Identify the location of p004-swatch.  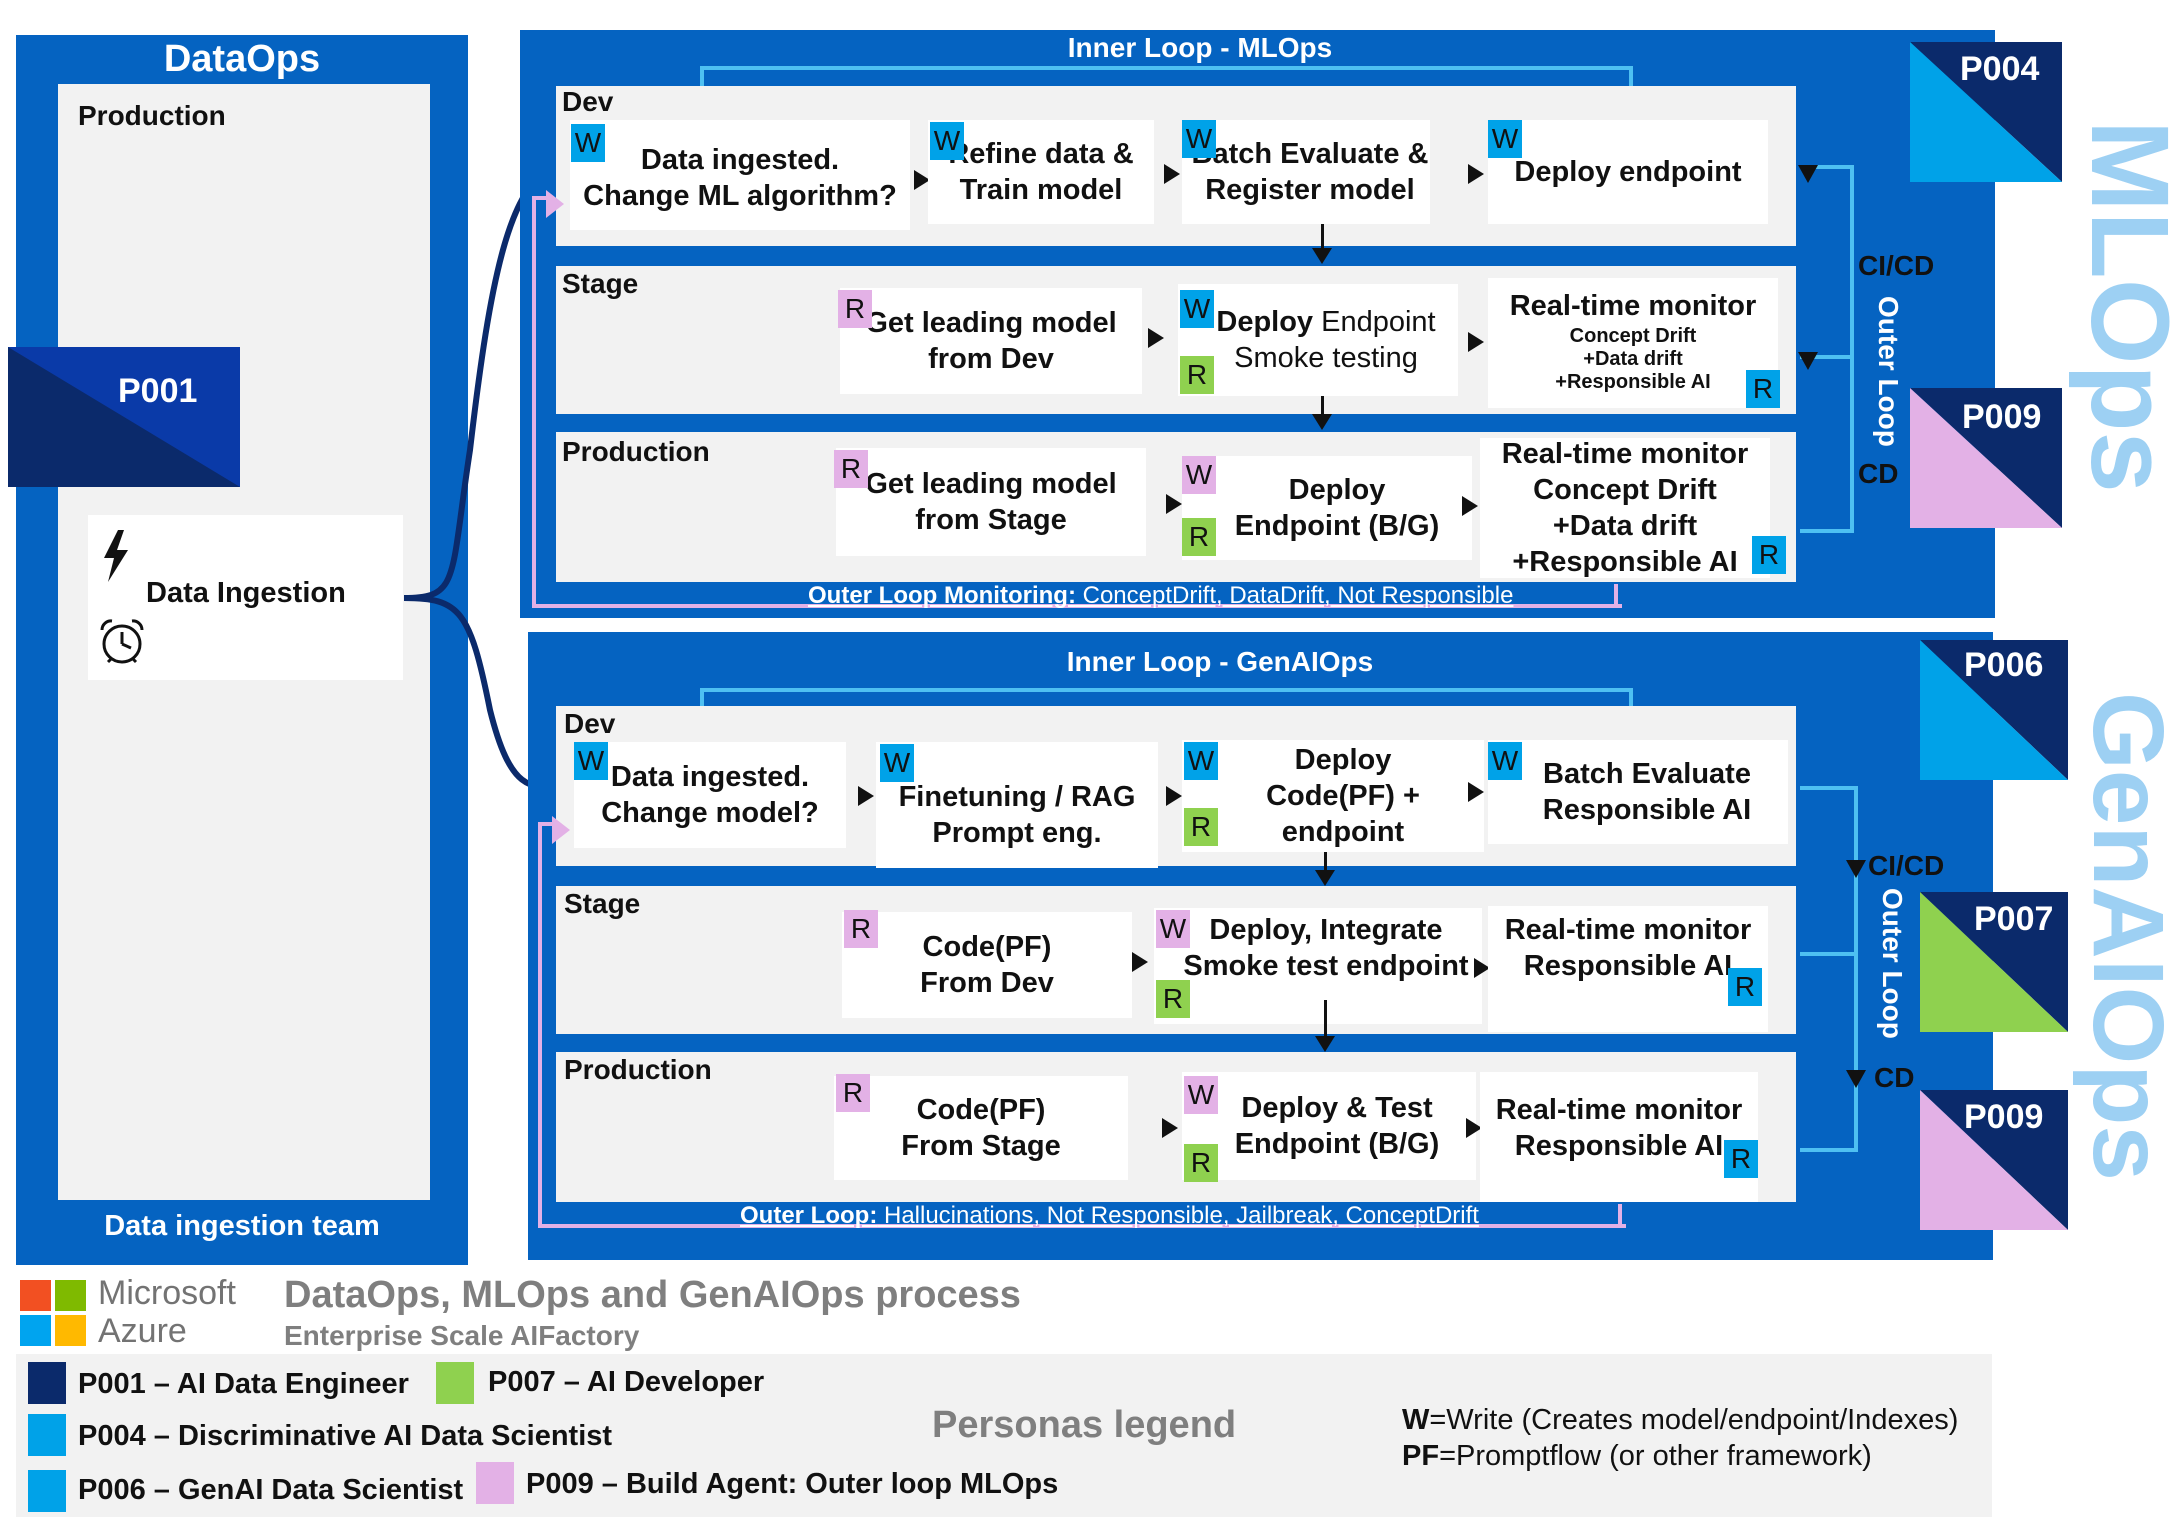
(47, 1435).